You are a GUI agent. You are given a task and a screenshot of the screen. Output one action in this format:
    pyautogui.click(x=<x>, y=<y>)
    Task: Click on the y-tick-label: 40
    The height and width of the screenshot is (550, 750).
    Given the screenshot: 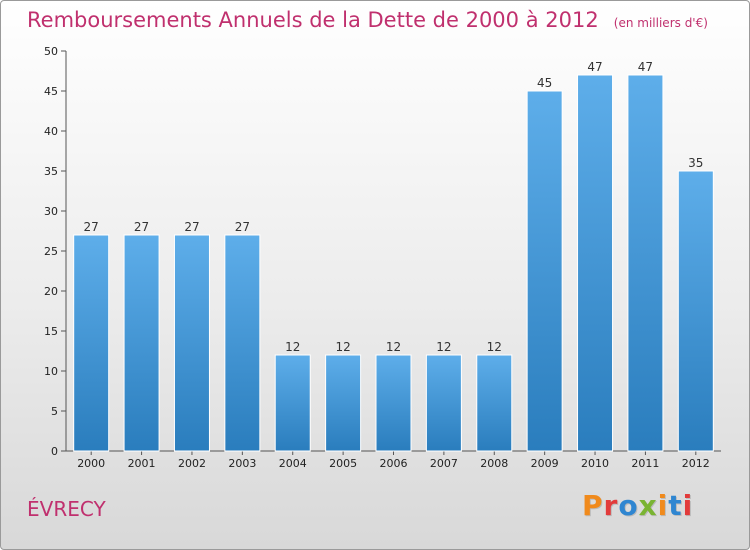 What is the action you would take?
    pyautogui.click(x=51, y=131)
    